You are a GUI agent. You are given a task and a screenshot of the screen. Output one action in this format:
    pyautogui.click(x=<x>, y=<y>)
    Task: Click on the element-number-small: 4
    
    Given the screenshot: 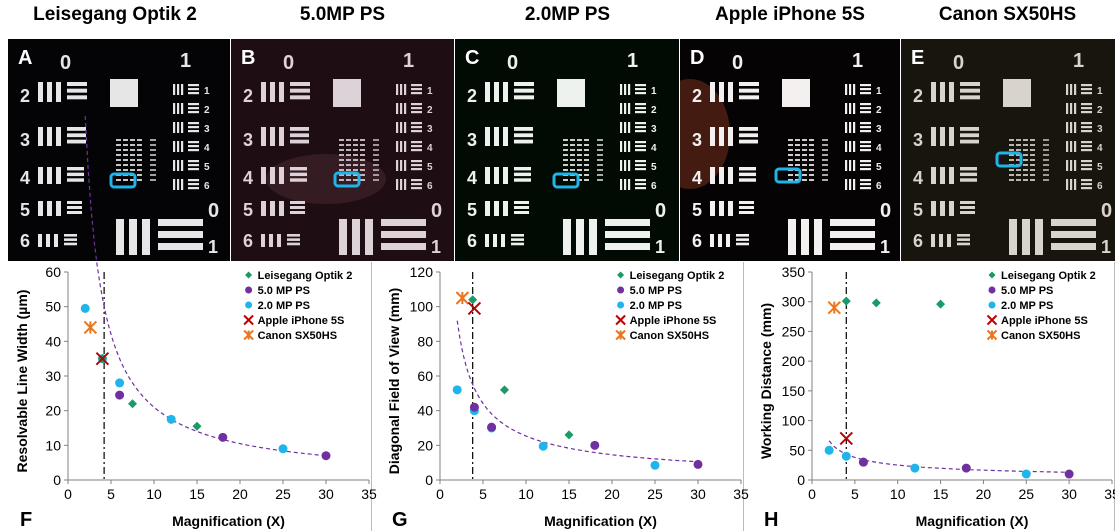 What is the action you would take?
    pyautogui.click(x=1100, y=148)
    